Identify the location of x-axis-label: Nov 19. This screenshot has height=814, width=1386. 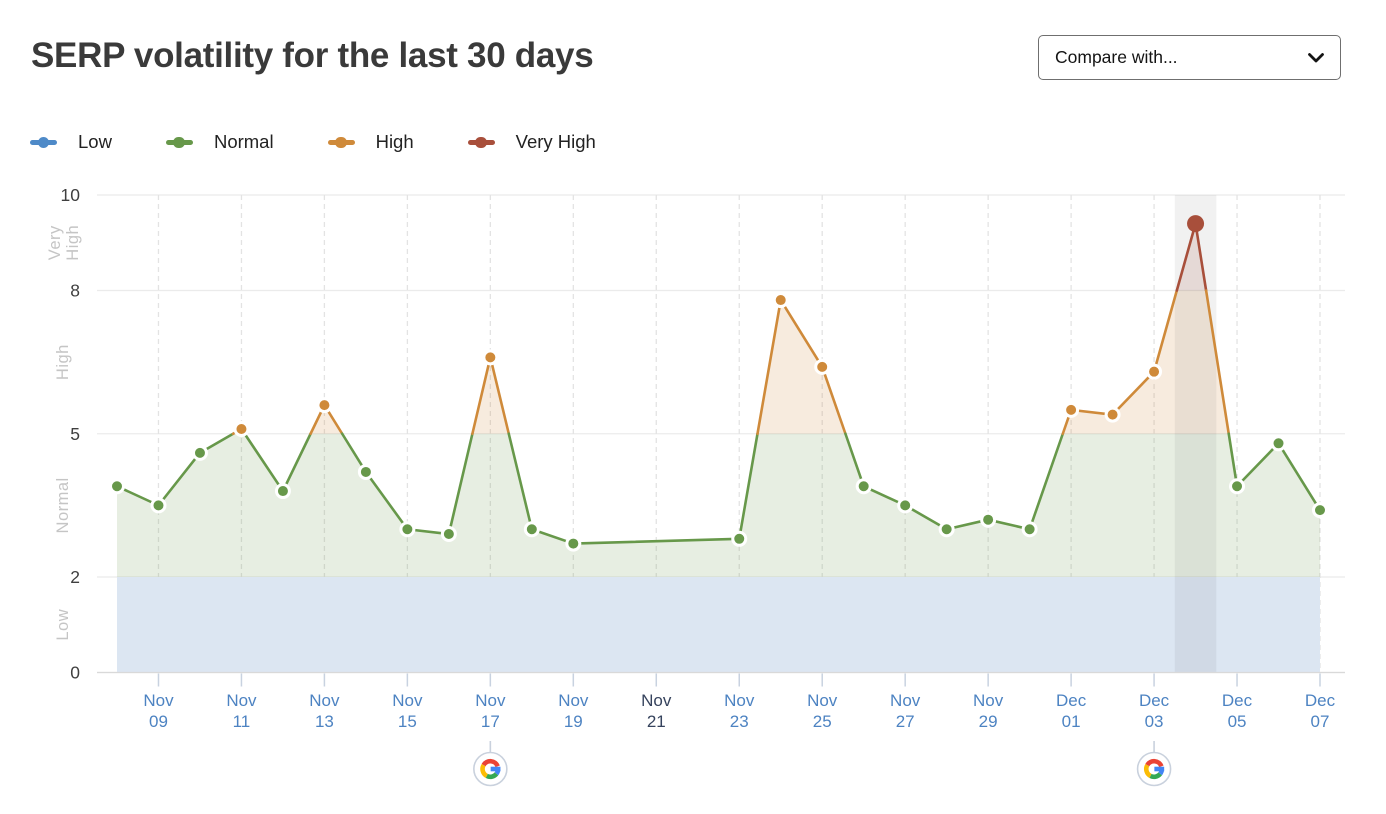
(573, 711).